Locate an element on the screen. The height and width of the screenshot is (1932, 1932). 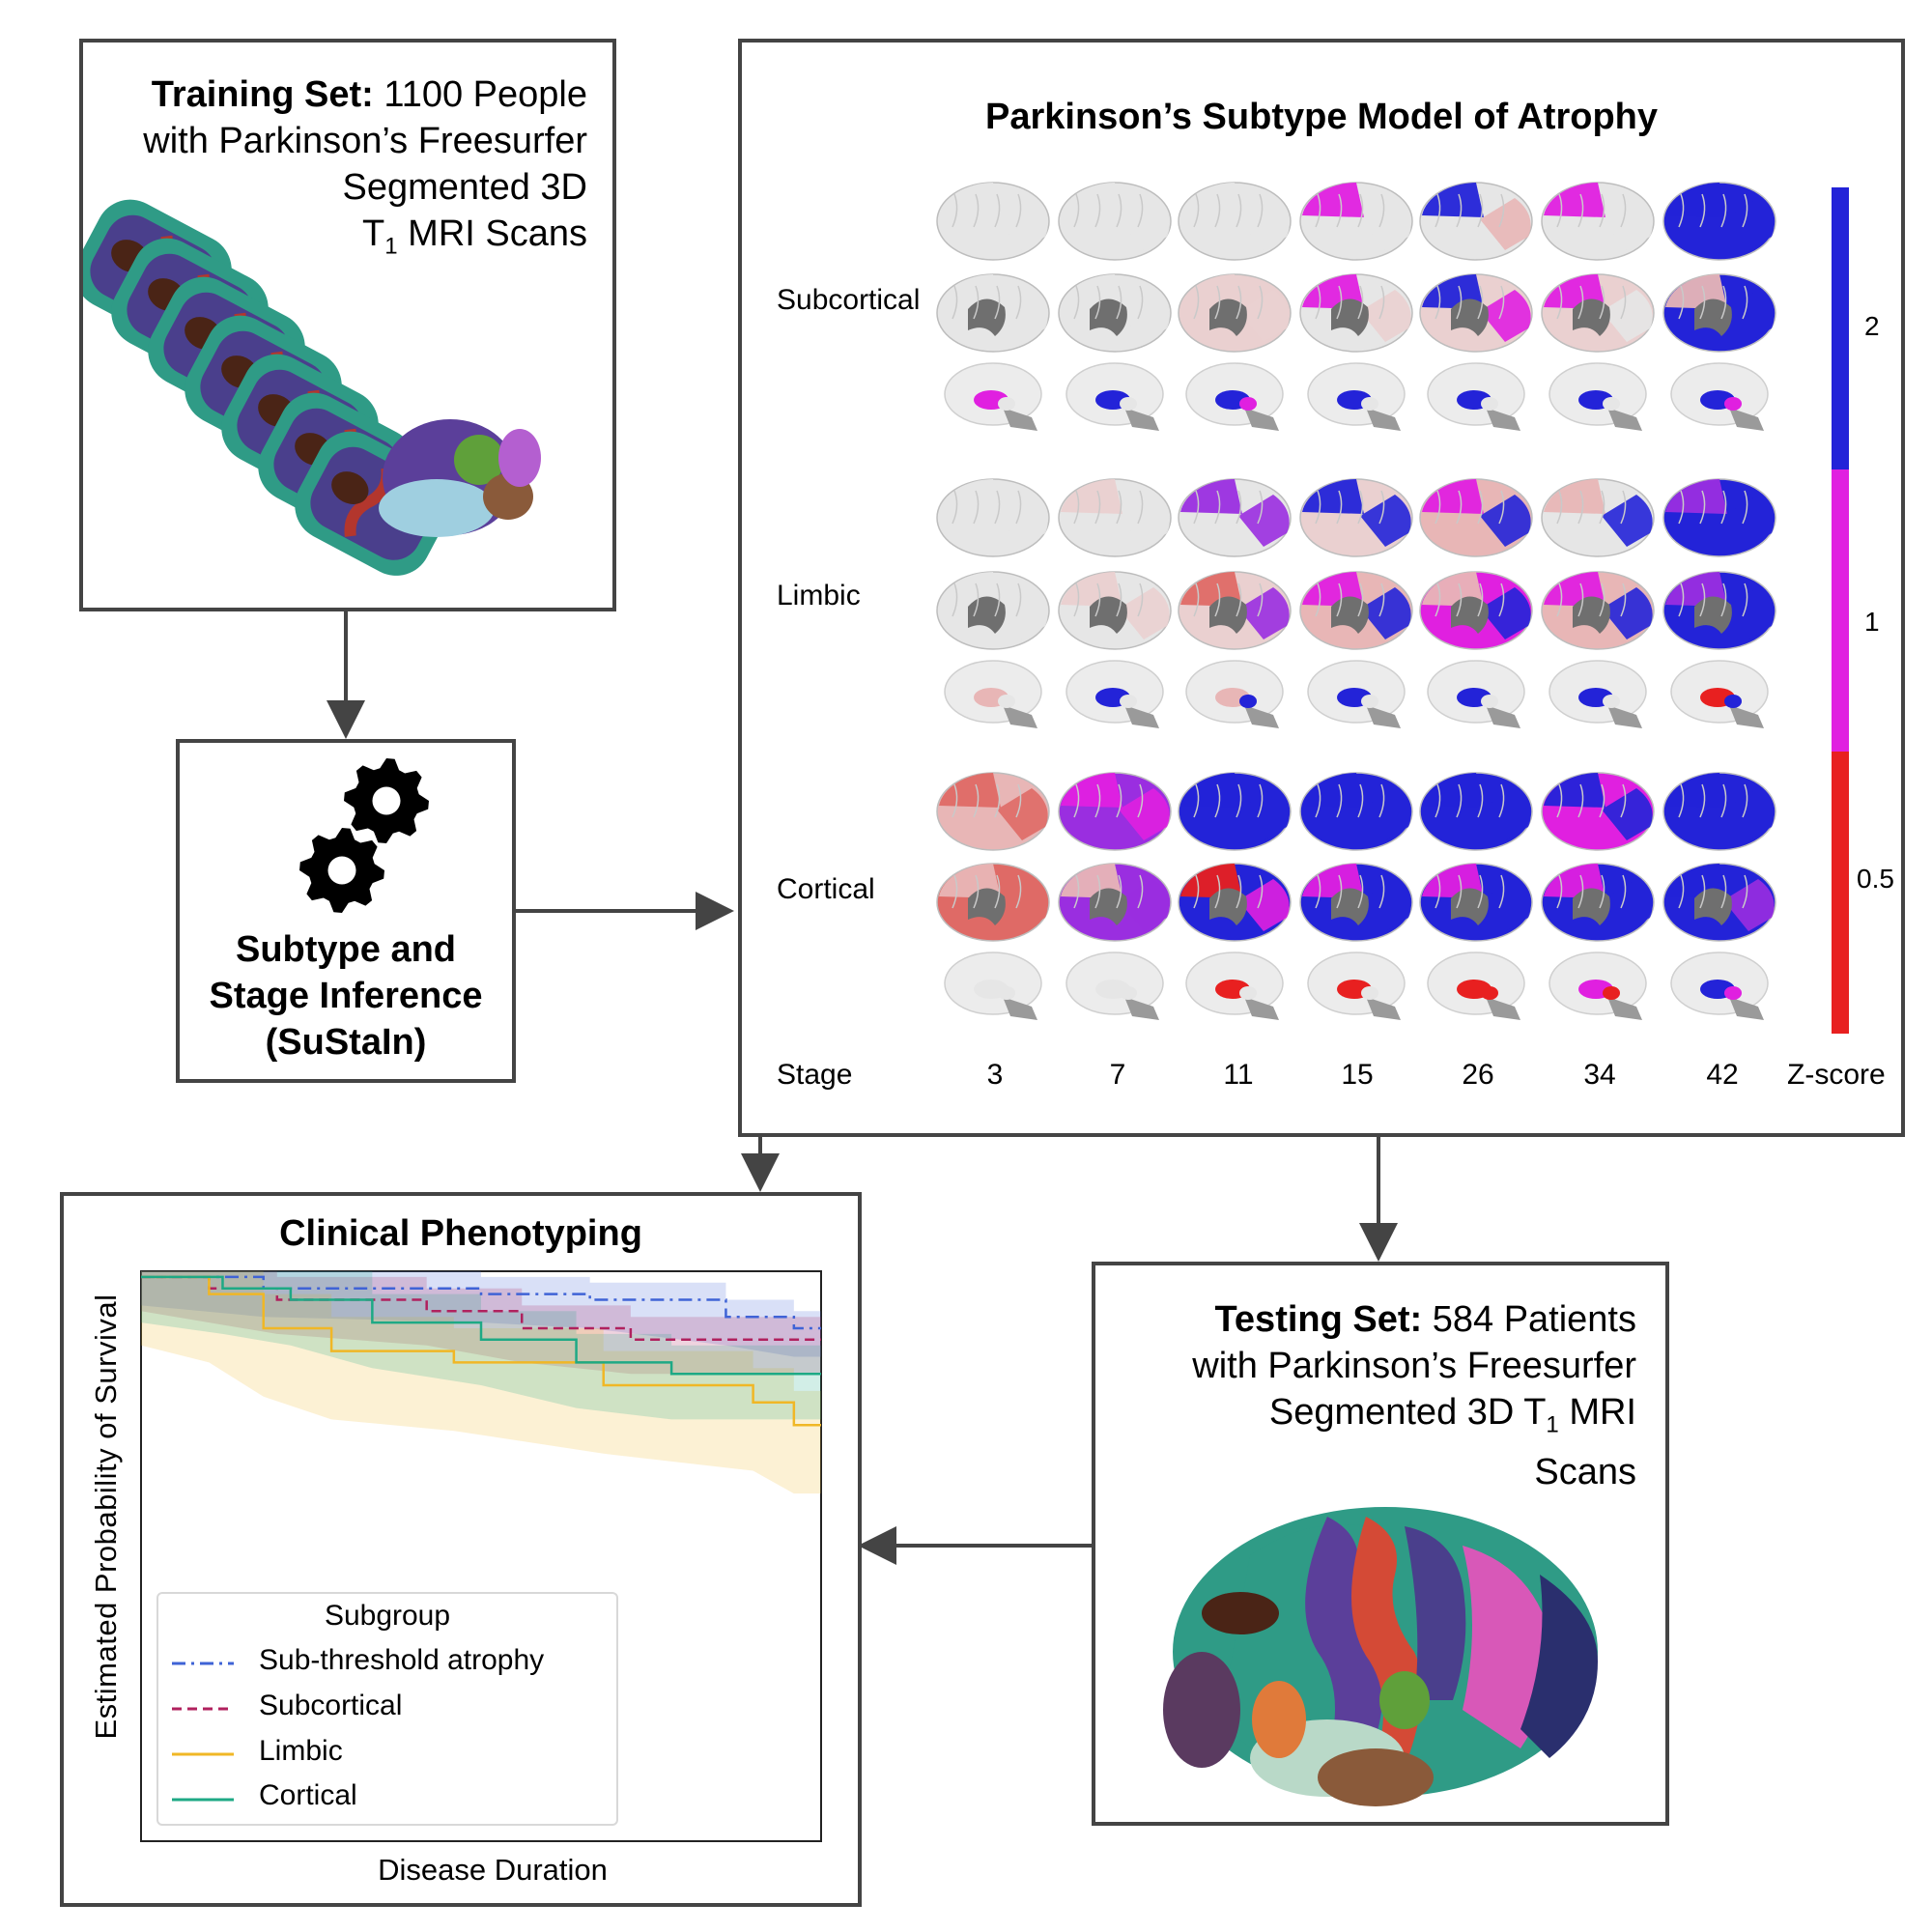
y-axis-label: Estimated Probability of Survival is located at coordinates (106, 1516).